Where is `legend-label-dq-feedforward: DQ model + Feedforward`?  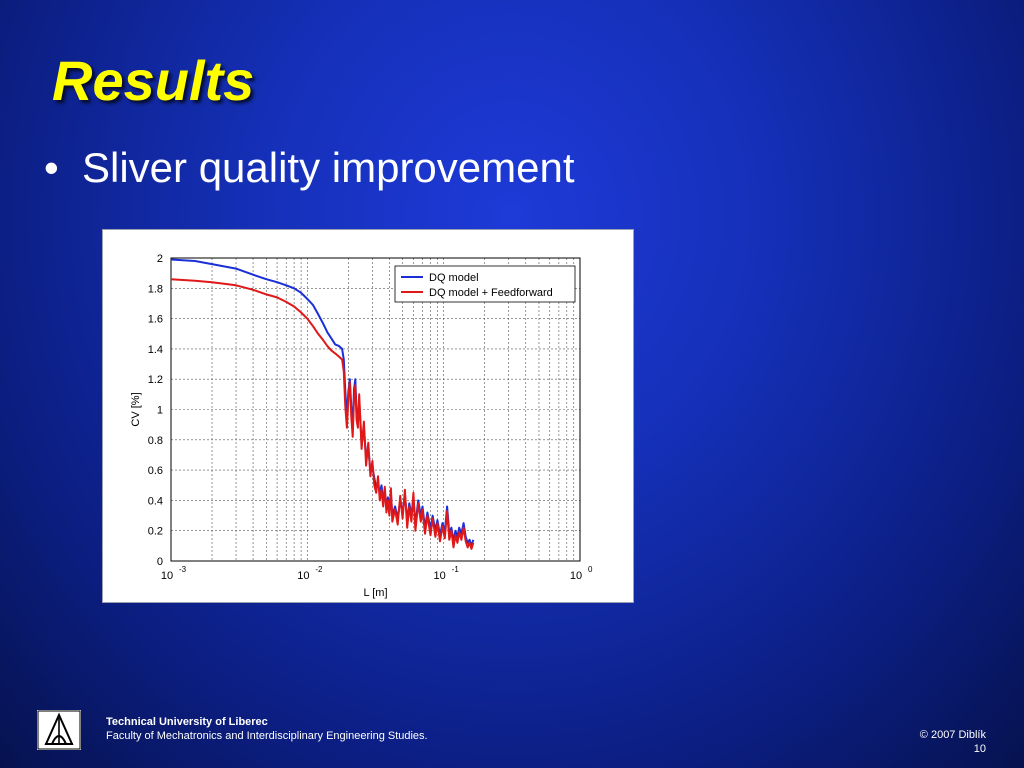 legend-label-dq-feedforward: DQ model + Feedforward is located at coordinates (491, 293).